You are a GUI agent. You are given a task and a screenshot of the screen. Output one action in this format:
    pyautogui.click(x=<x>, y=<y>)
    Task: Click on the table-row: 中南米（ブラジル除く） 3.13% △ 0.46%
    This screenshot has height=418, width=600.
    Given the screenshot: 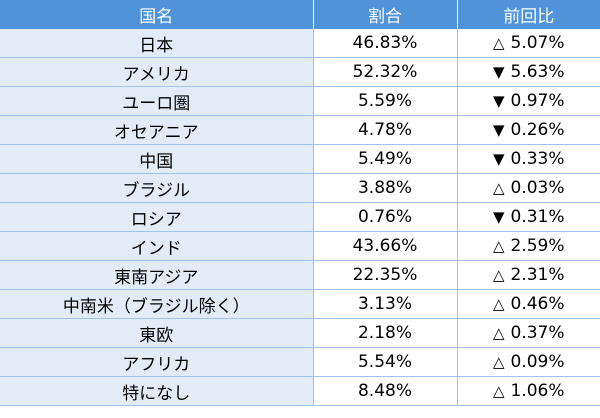 What is the action you would take?
    pyautogui.click(x=300, y=304)
    